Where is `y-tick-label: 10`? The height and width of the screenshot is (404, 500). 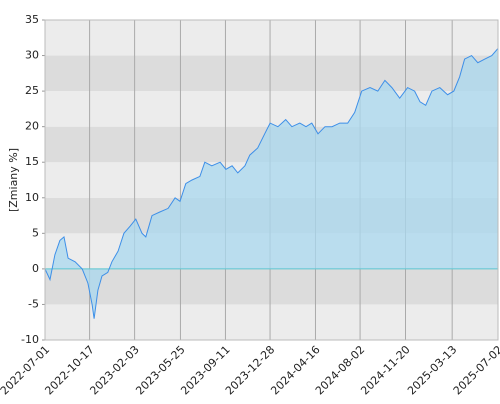
y-tick-label: 10 is located at coordinates (32, 197).